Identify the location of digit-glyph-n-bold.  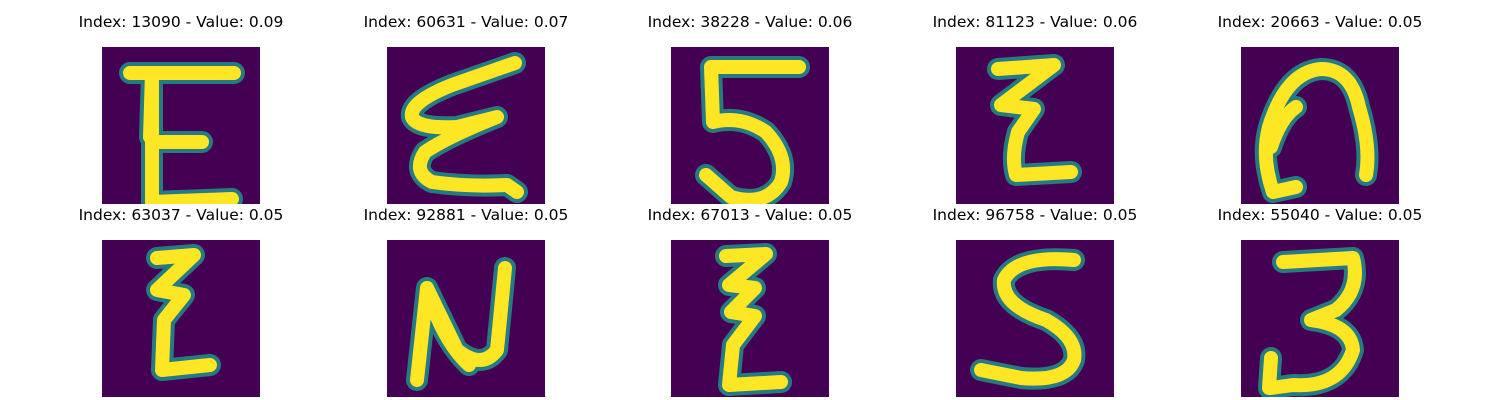
(466, 318).